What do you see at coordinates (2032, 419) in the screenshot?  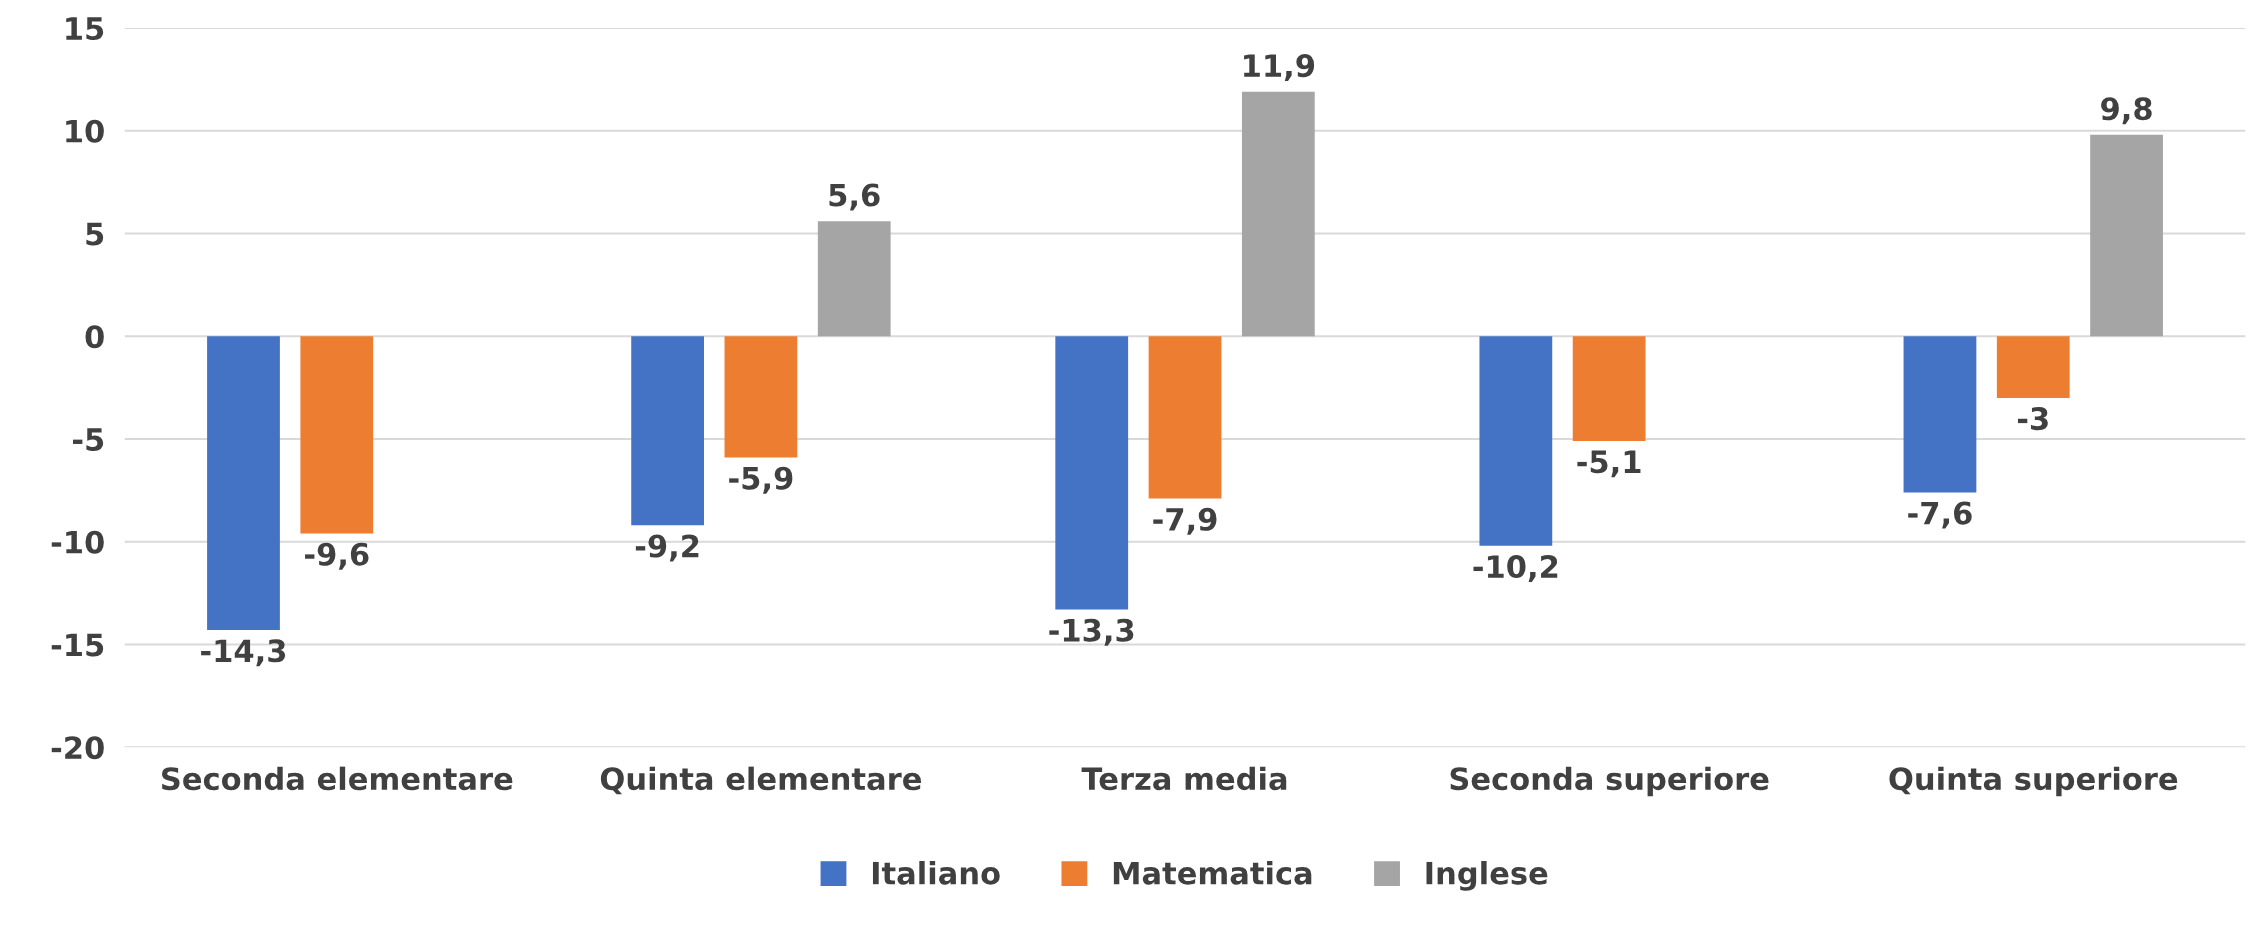 I see `data-label: -3` at bounding box center [2032, 419].